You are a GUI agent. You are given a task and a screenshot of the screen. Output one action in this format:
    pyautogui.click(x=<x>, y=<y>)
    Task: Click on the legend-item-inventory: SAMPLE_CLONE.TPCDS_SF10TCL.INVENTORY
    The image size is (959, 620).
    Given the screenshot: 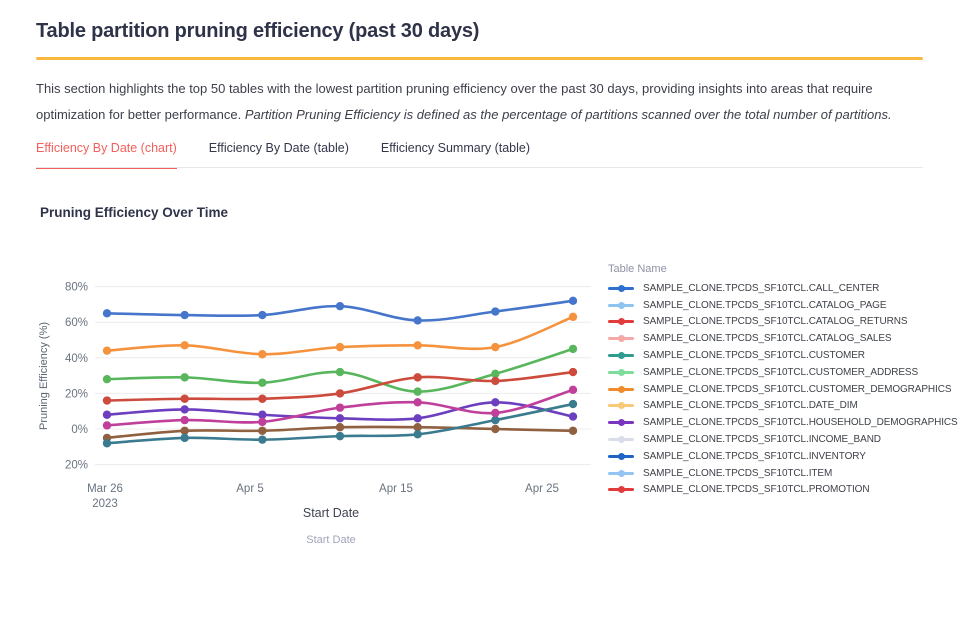 What is the action you would take?
    pyautogui.click(x=783, y=456)
    